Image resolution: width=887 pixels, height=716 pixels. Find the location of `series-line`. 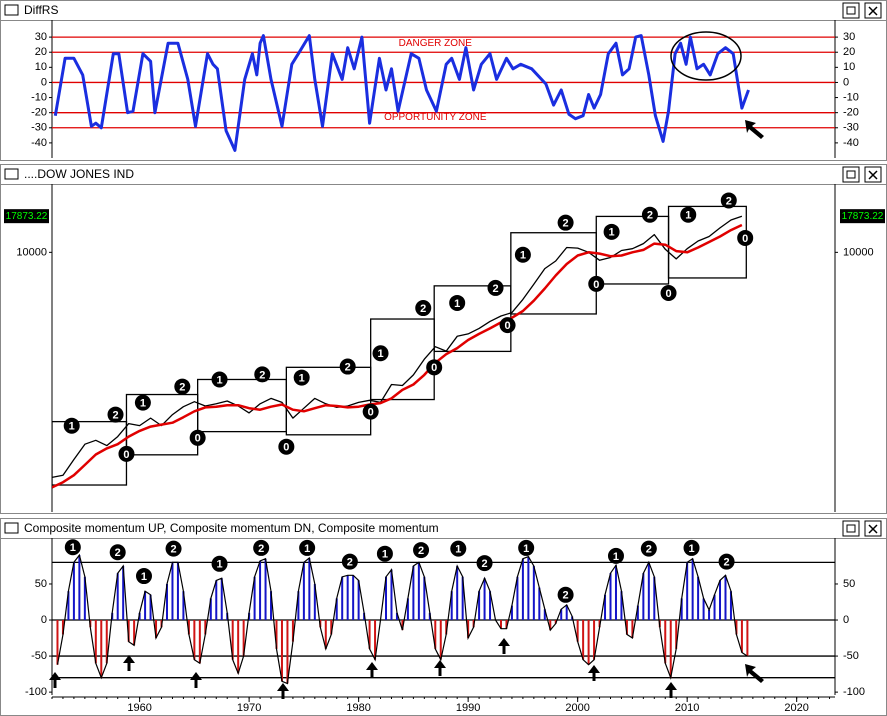

series-line is located at coordinates (401, 93).